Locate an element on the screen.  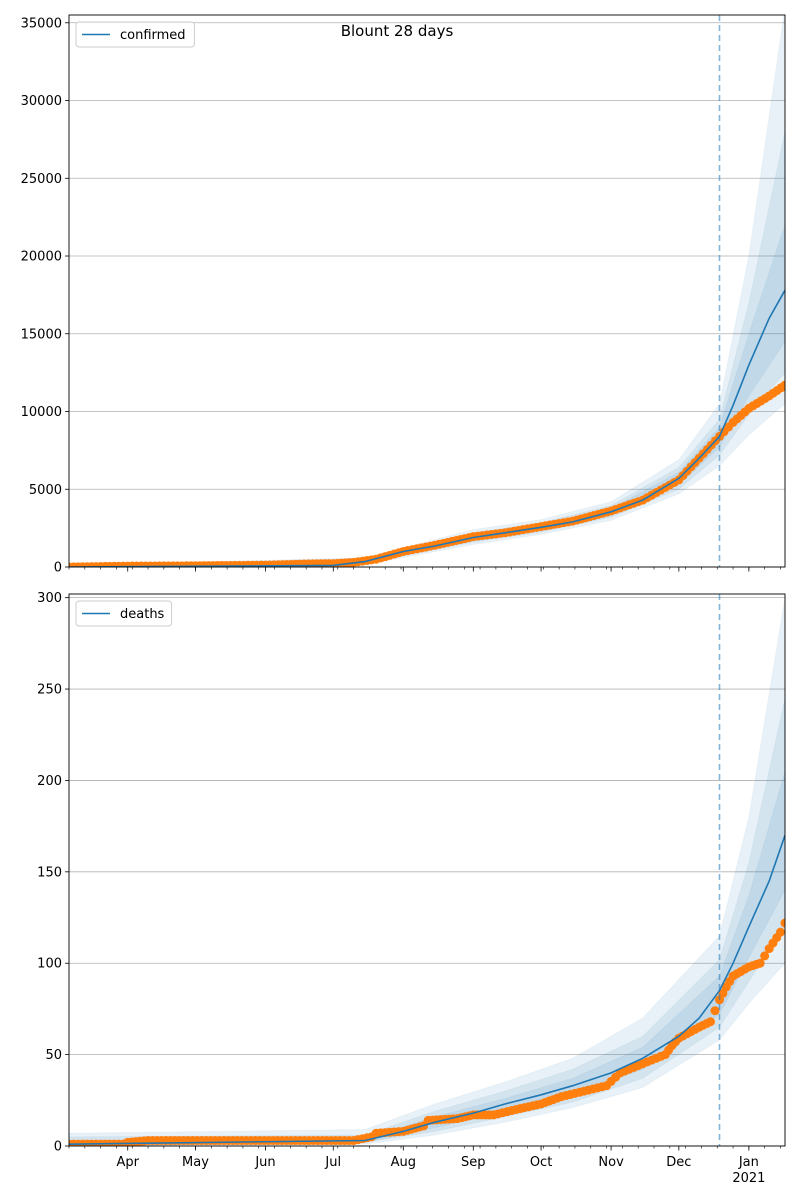
y-tick-label: 250 is located at coordinates (49, 690).